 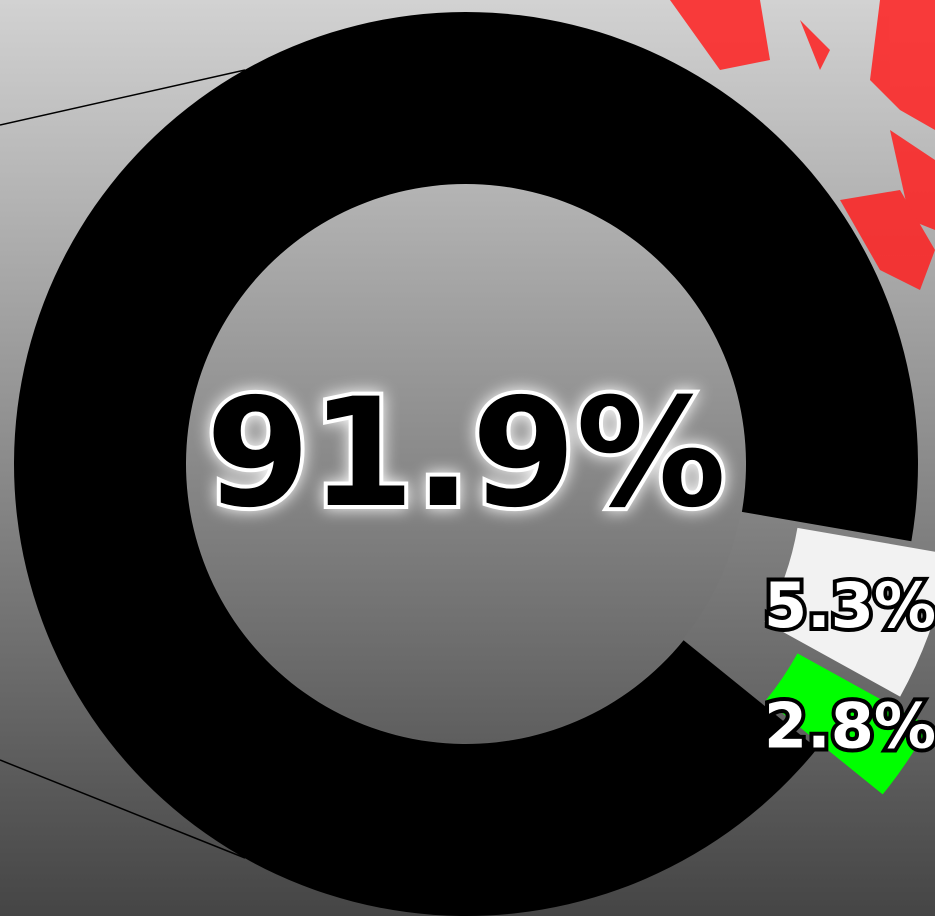 What do you see at coordinates (466, 454) in the screenshot?
I see `value-label: 91.9%` at bounding box center [466, 454].